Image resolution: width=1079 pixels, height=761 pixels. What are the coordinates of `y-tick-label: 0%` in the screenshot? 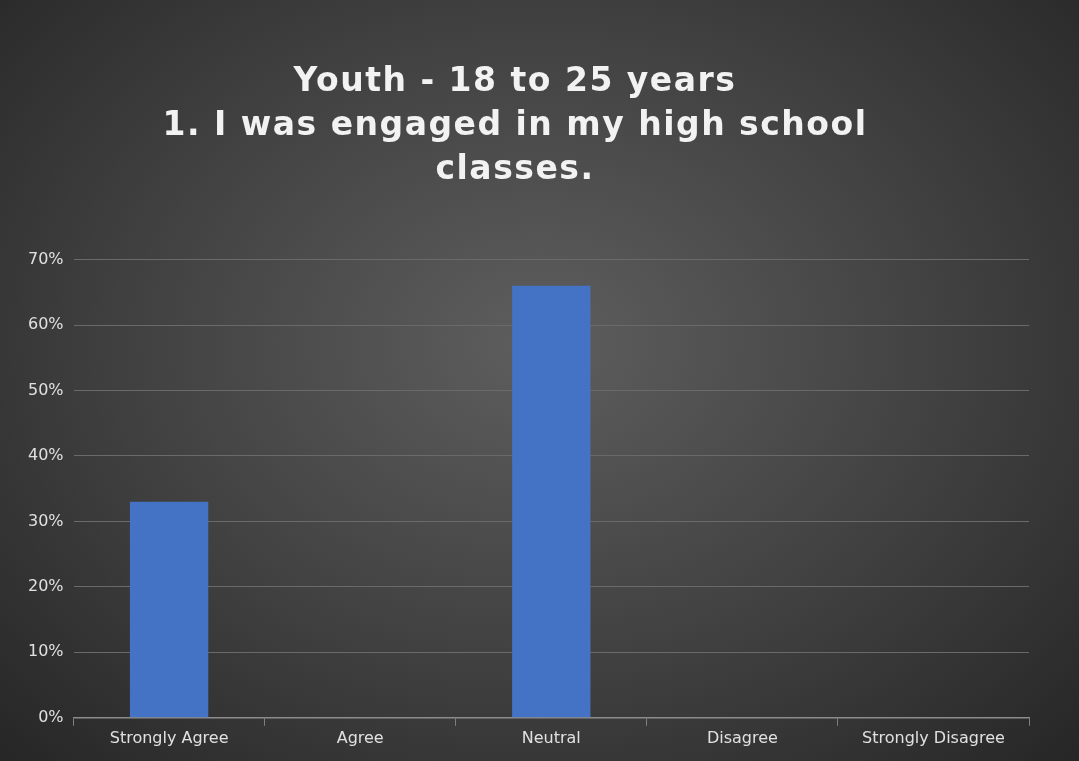 It's located at (51, 716).